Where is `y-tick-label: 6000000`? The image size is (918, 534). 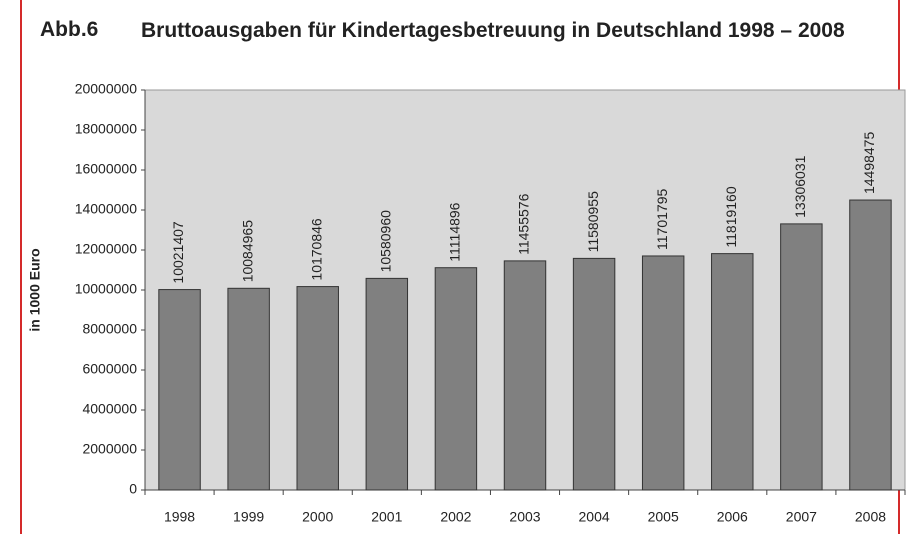 y-tick-label: 6000000 is located at coordinates (109, 369).